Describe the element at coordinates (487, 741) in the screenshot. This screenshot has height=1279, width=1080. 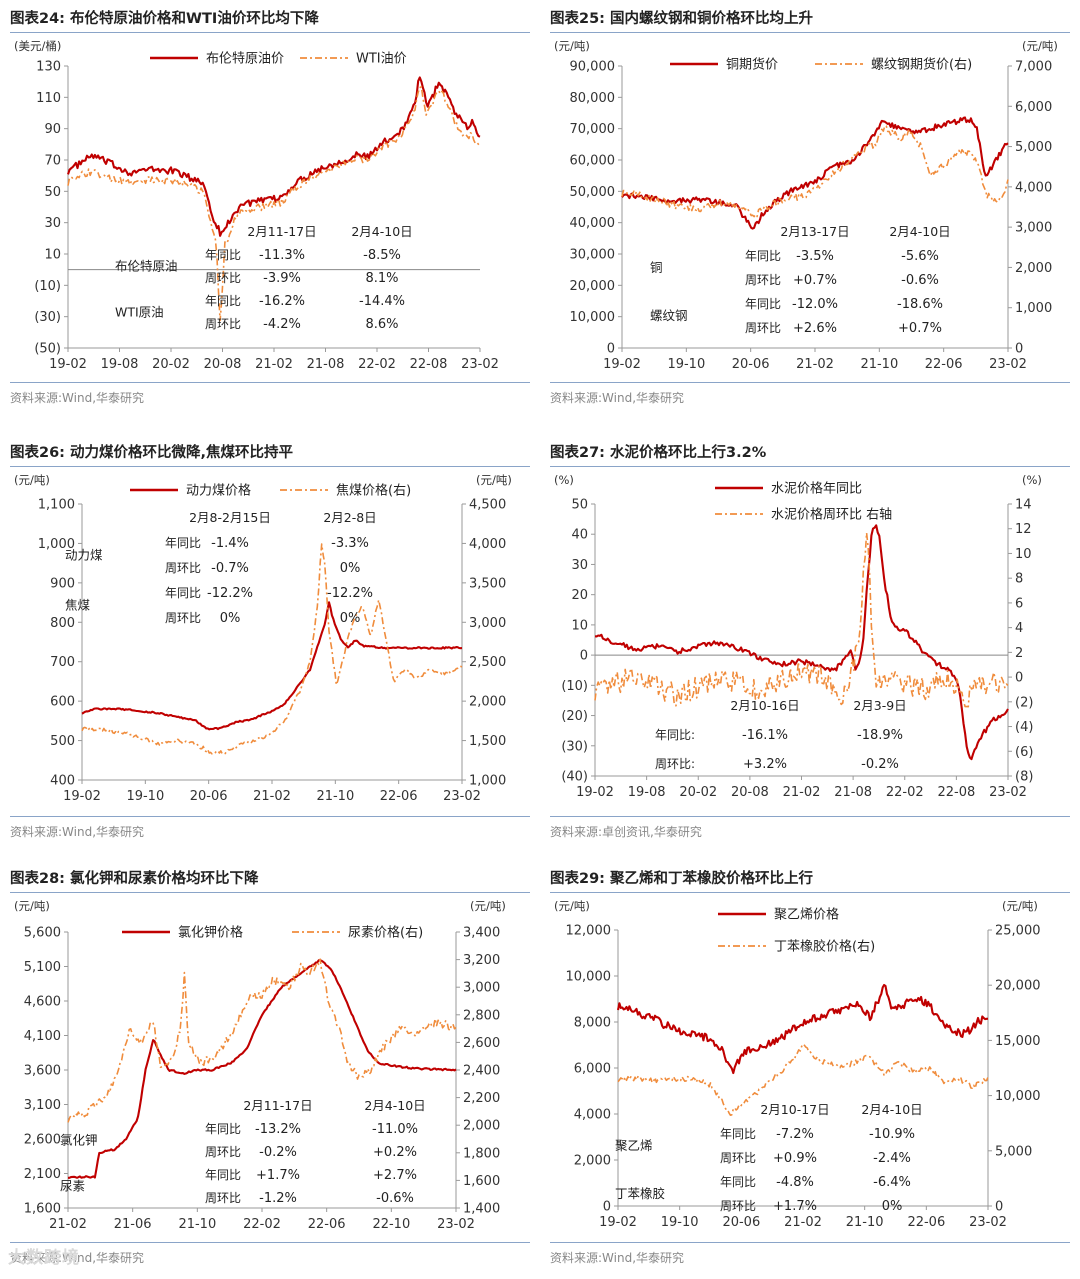
I see `y-tick-label-right: 1,500` at that location.